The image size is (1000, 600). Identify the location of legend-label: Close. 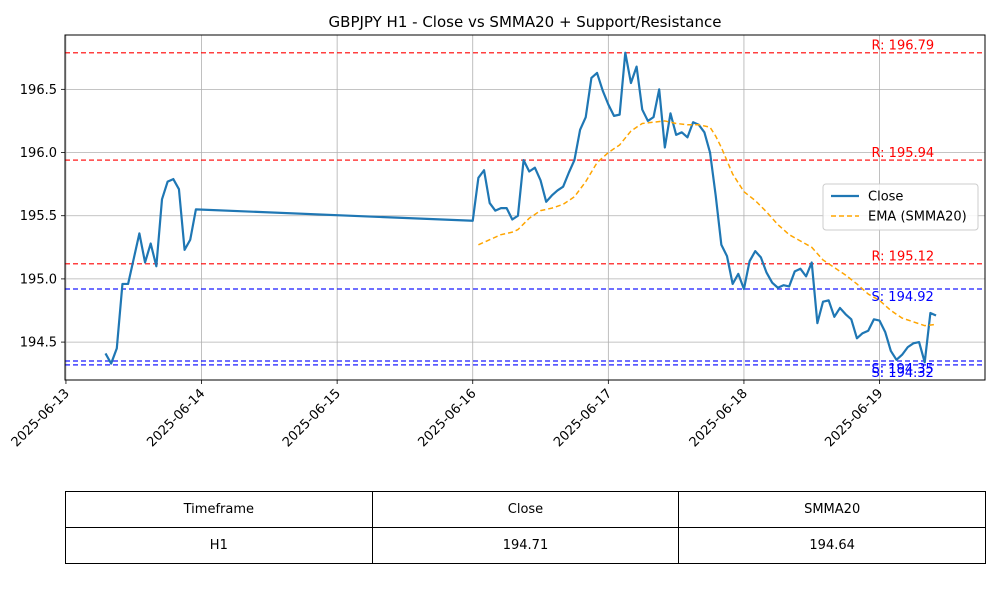
(885, 197).